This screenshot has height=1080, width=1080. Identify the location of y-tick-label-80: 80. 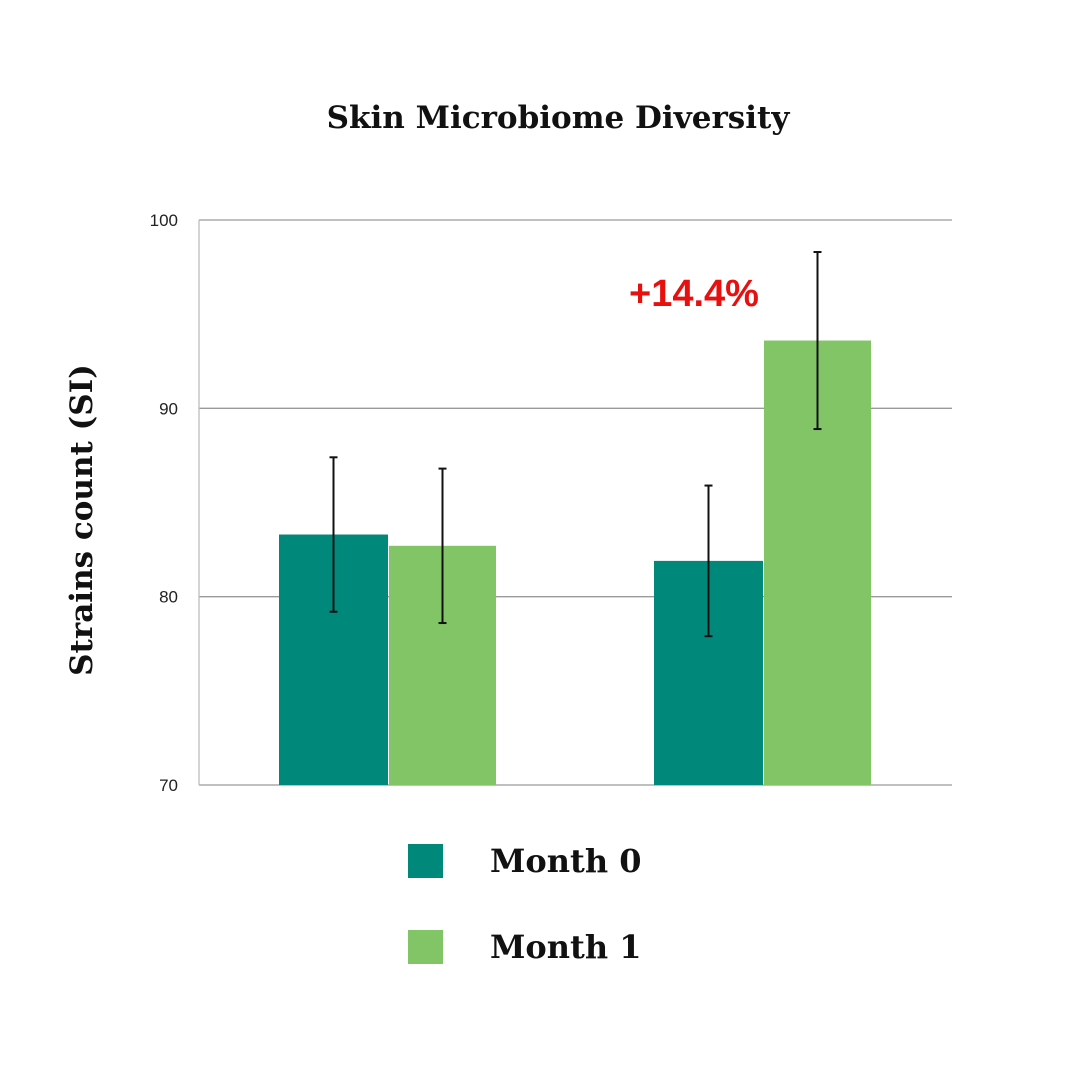
(168, 597).